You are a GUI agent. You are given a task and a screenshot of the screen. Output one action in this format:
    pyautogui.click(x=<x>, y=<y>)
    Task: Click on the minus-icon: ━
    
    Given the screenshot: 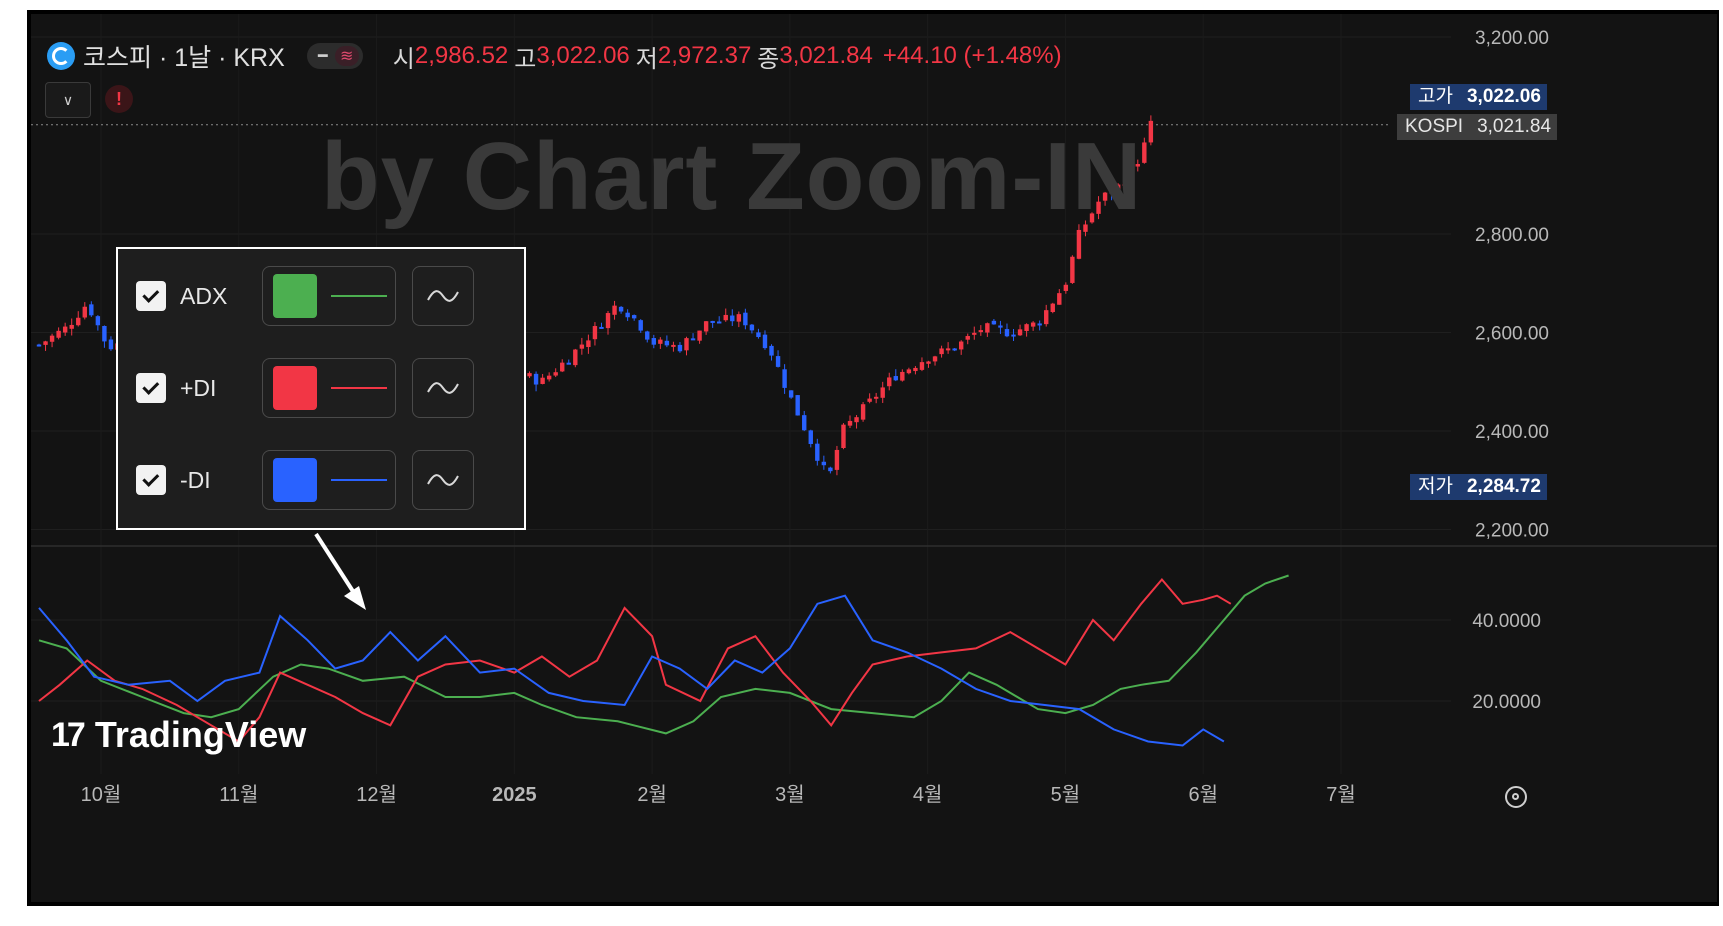 What is the action you would take?
    pyautogui.click(x=322, y=56)
    